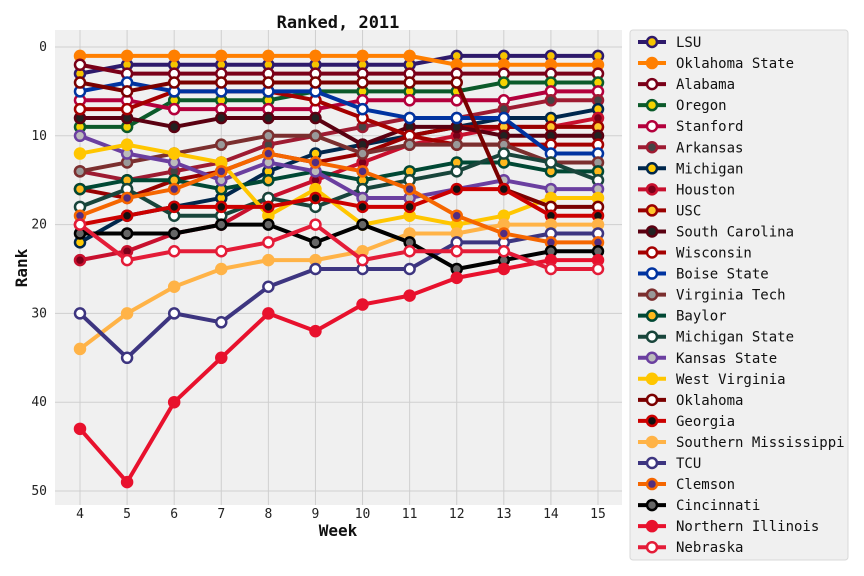 This screenshot has width=864, height=576. Describe the element at coordinates (686, 190) in the screenshot. I see `legend-item: Houston` at that location.